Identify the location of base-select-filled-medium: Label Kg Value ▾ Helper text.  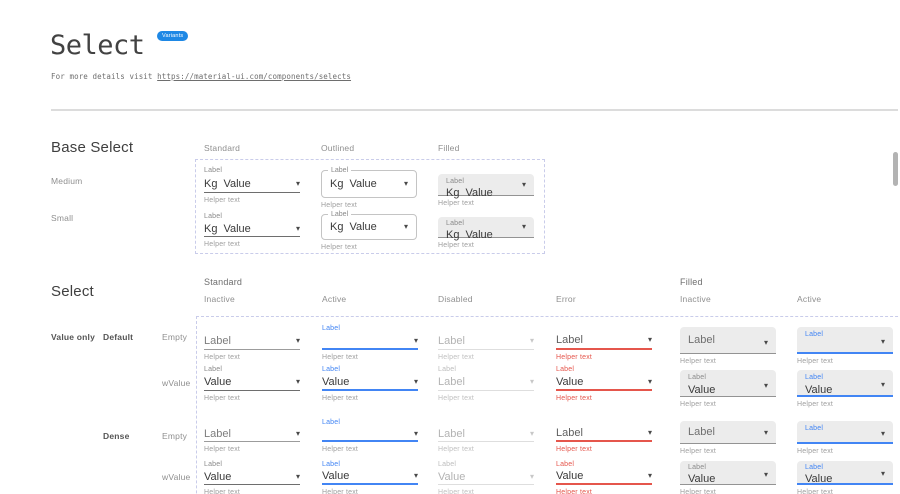
(486, 190).